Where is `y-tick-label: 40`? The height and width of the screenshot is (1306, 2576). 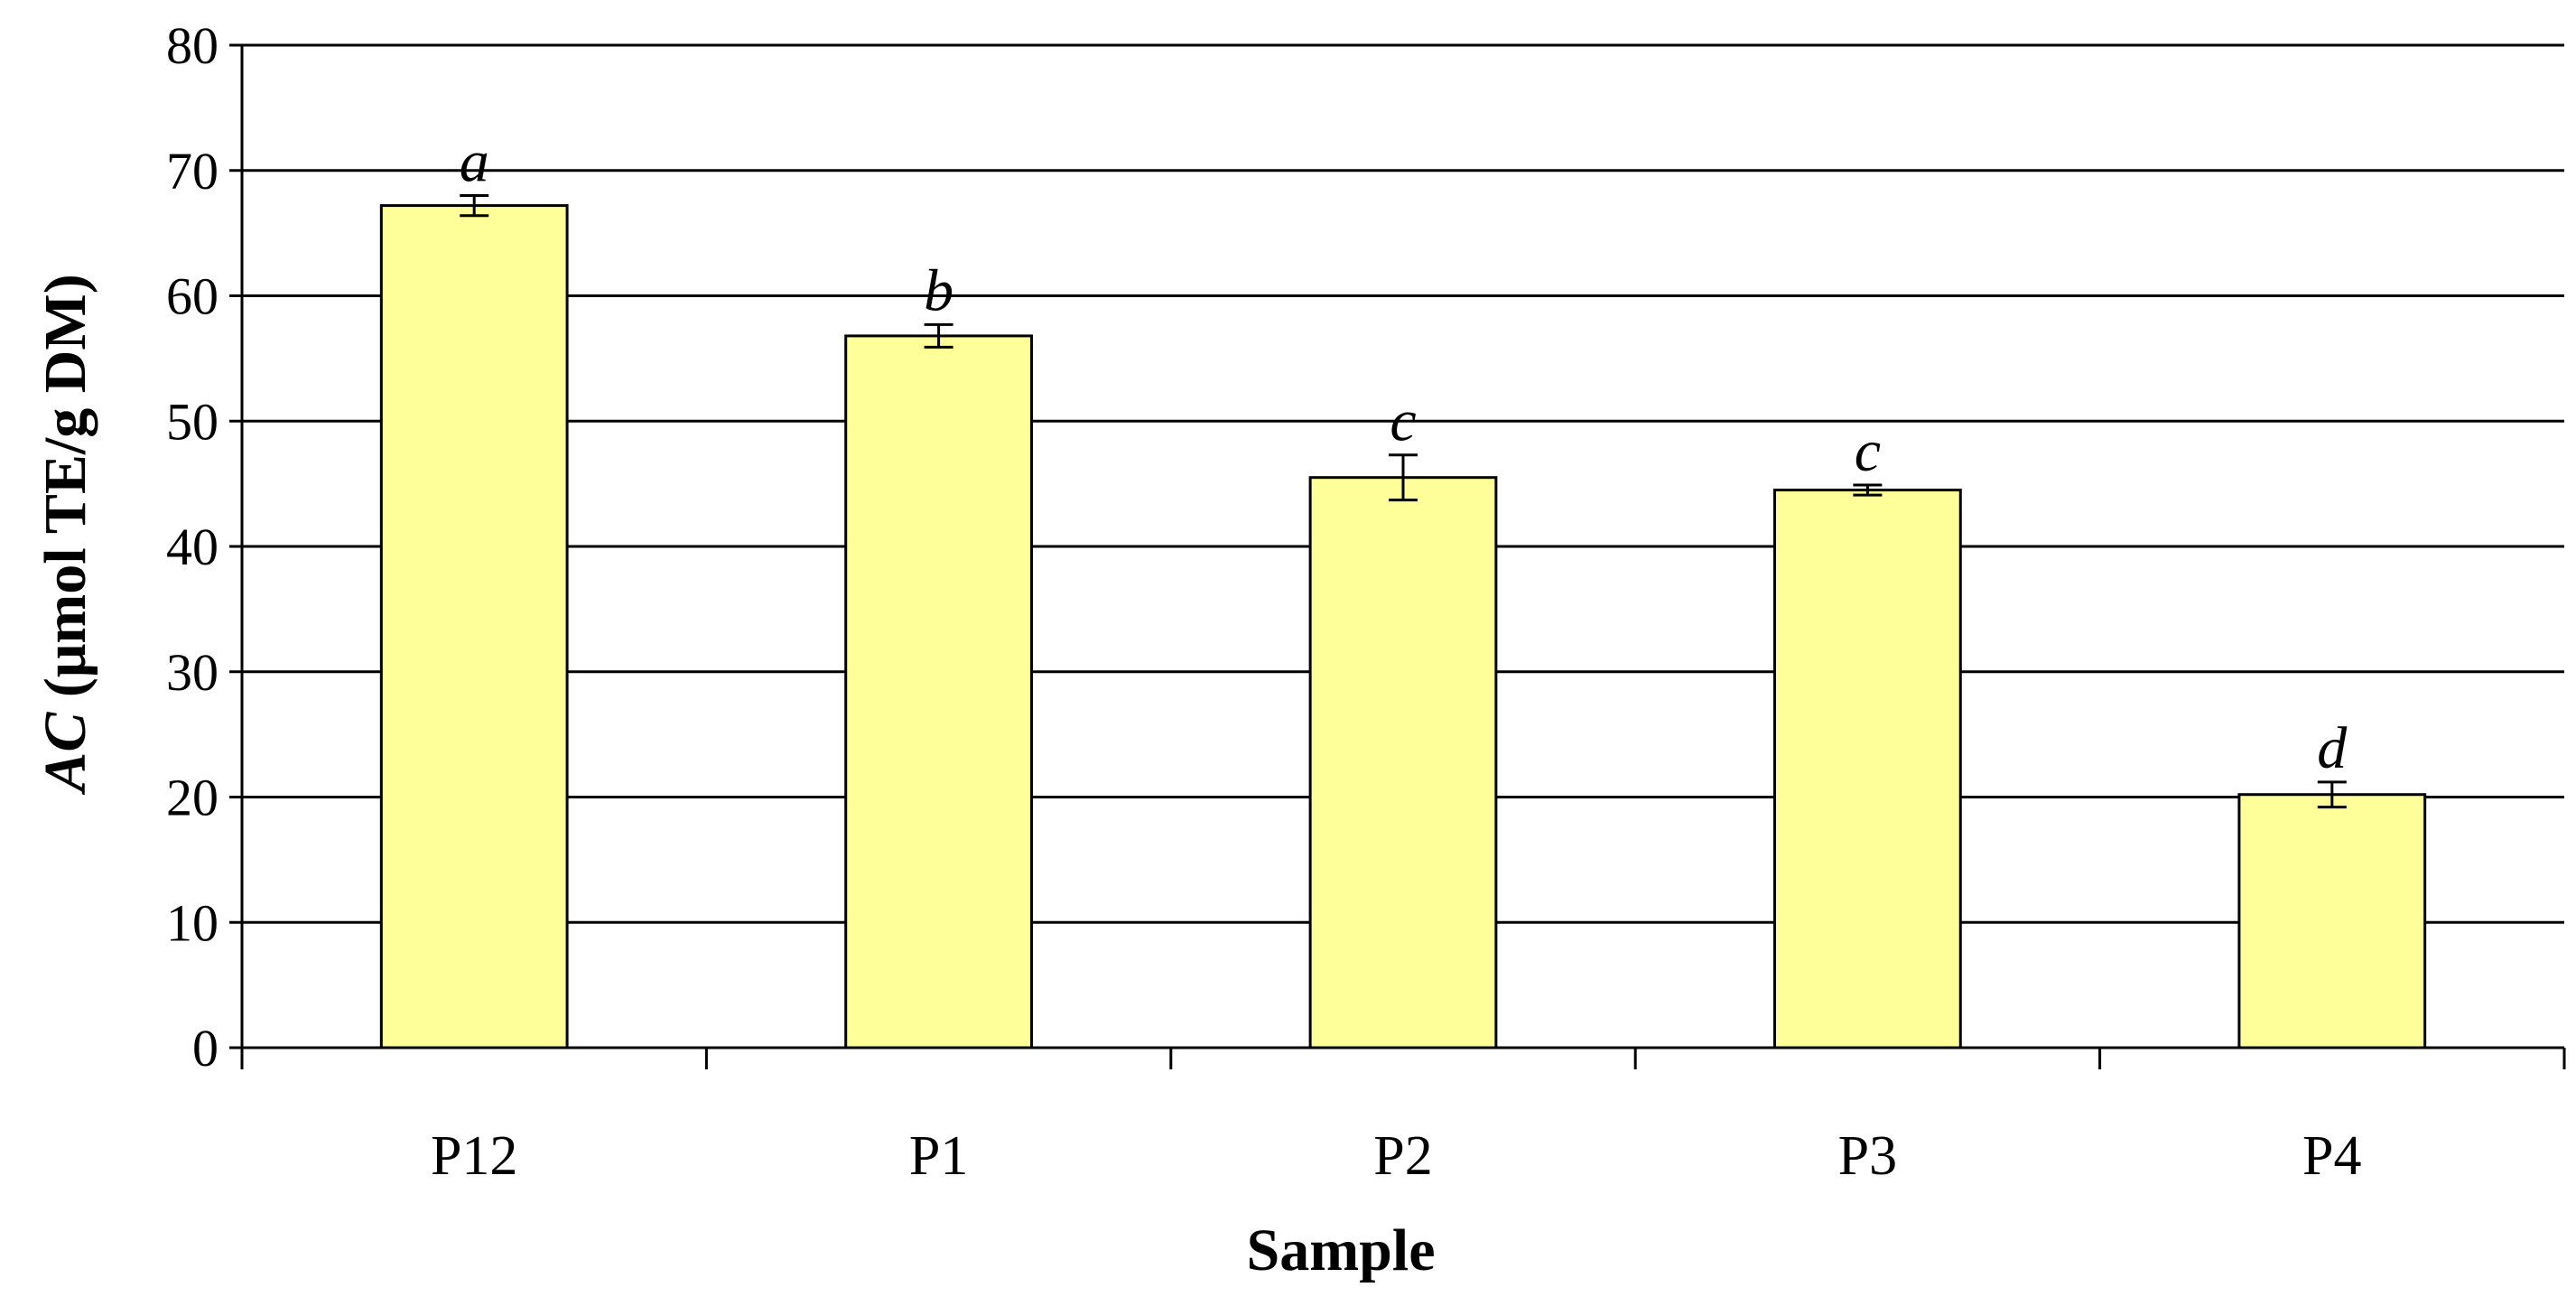
y-tick-label: 40 is located at coordinates (192, 547).